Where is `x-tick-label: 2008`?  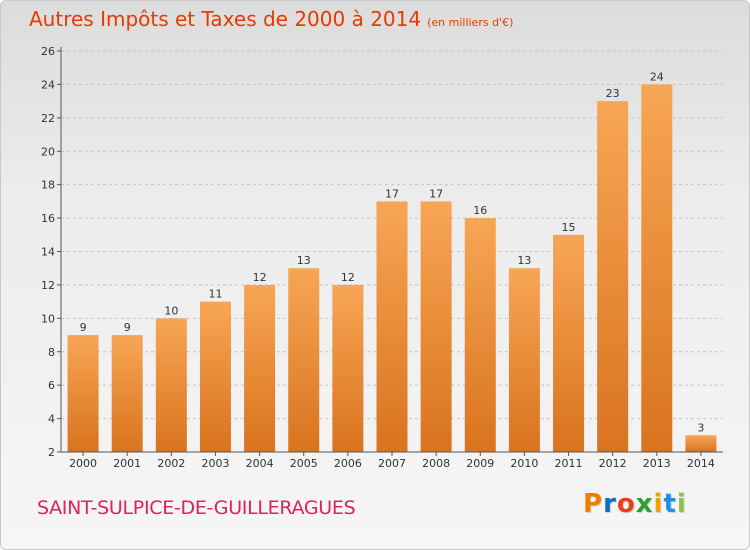 x-tick-label: 2008 is located at coordinates (436, 463).